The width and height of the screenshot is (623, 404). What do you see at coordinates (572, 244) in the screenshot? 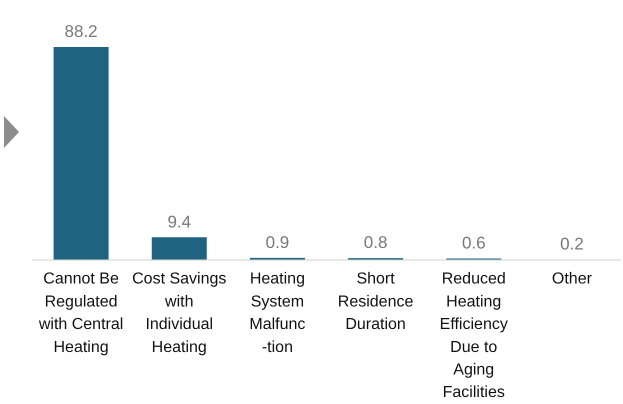
I see `data-label: 0.2` at bounding box center [572, 244].